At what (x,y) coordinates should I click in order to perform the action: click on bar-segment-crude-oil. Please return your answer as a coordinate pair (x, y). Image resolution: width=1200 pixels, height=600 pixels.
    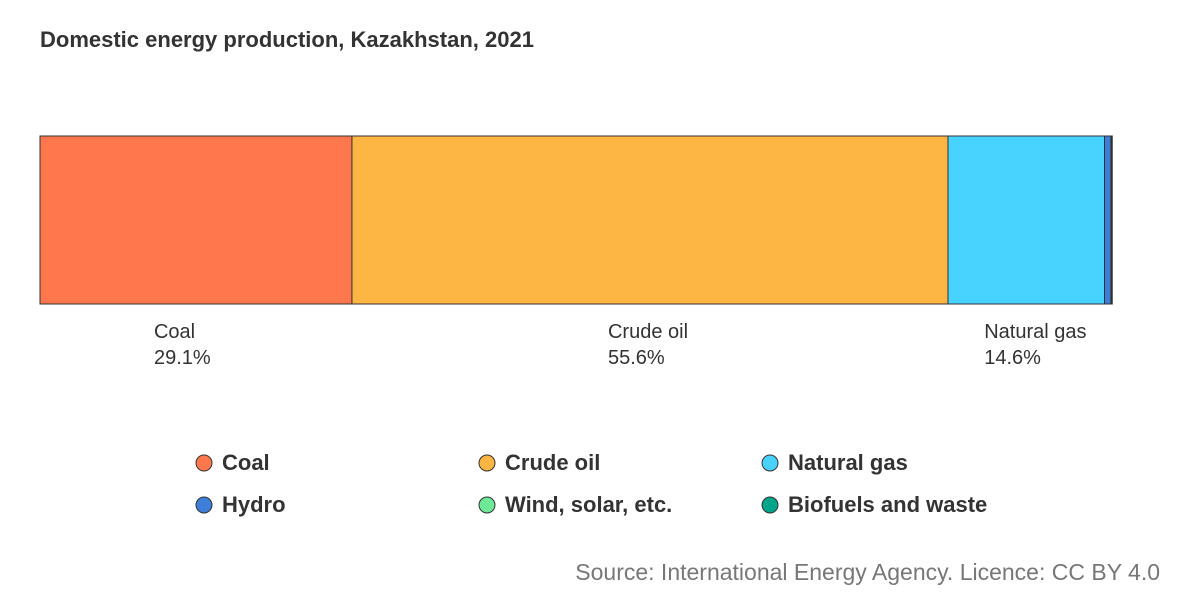
    Looking at the image, I should click on (650, 220).